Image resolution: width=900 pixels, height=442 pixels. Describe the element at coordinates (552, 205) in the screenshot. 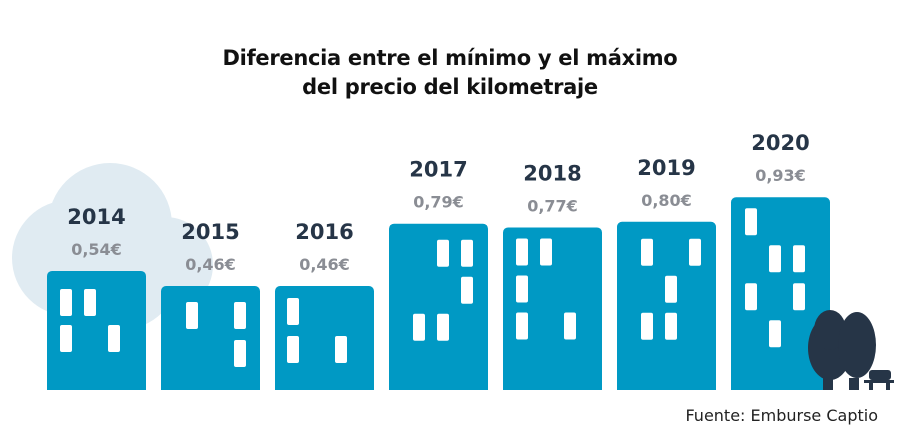

I see `value-label: 0,77€` at that location.